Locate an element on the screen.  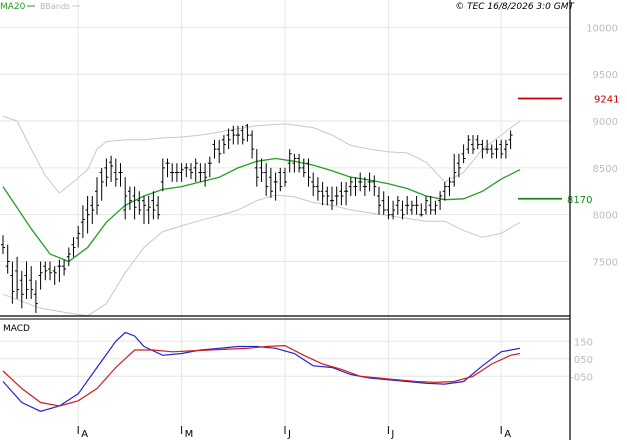
macd-title: MACD is located at coordinates (16, 329).